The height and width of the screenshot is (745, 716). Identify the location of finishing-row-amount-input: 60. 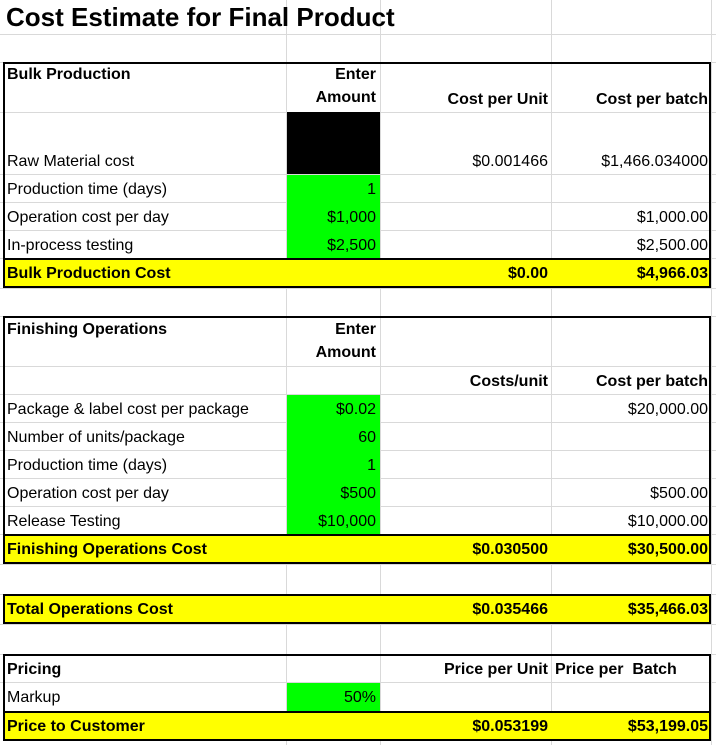
(367, 437).